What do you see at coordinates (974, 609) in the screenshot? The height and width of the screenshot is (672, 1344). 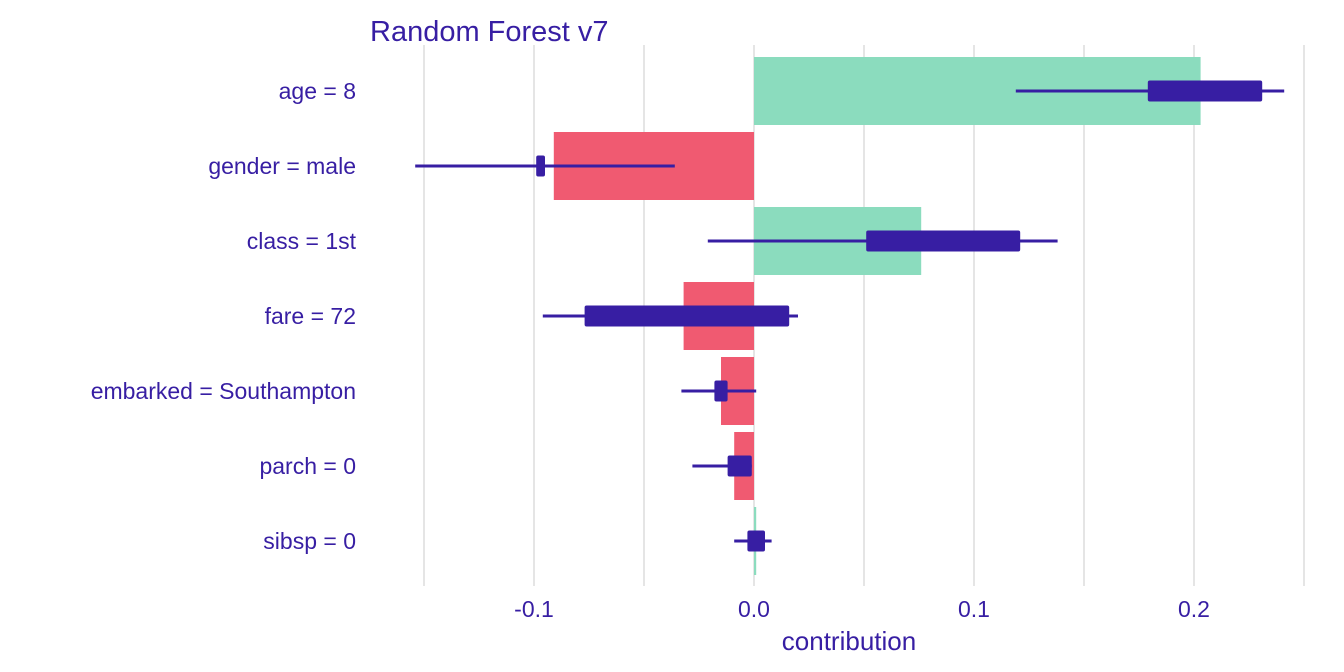 I see `x-tick-label: 0.1` at bounding box center [974, 609].